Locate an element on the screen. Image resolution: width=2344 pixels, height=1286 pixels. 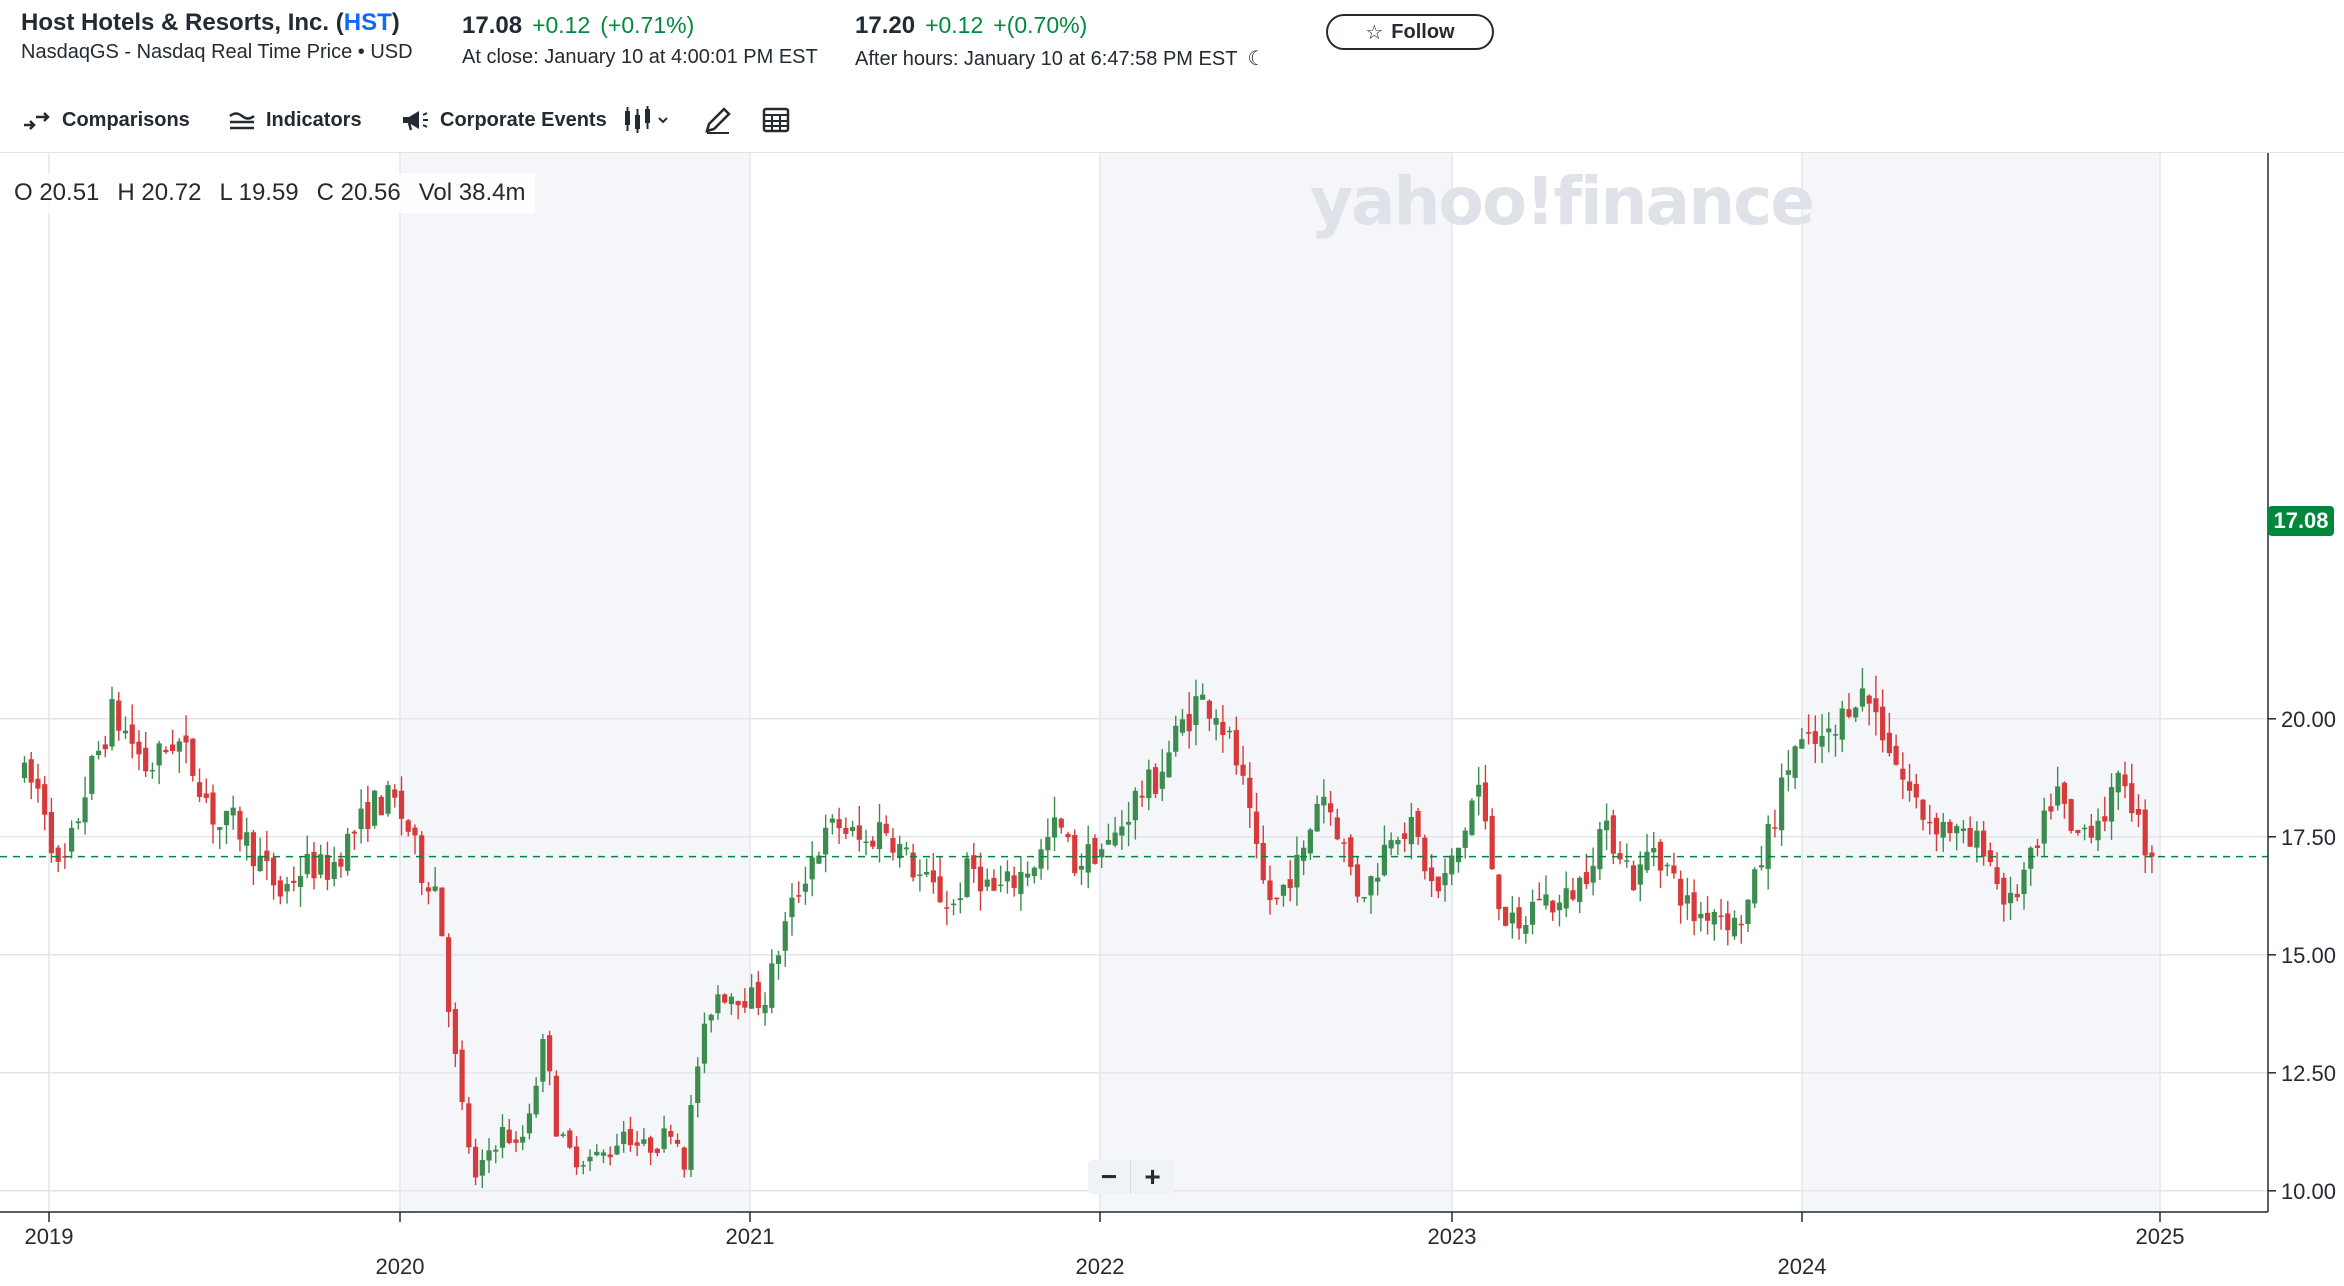
follow-button: ☆ Follow is located at coordinates (1410, 32).